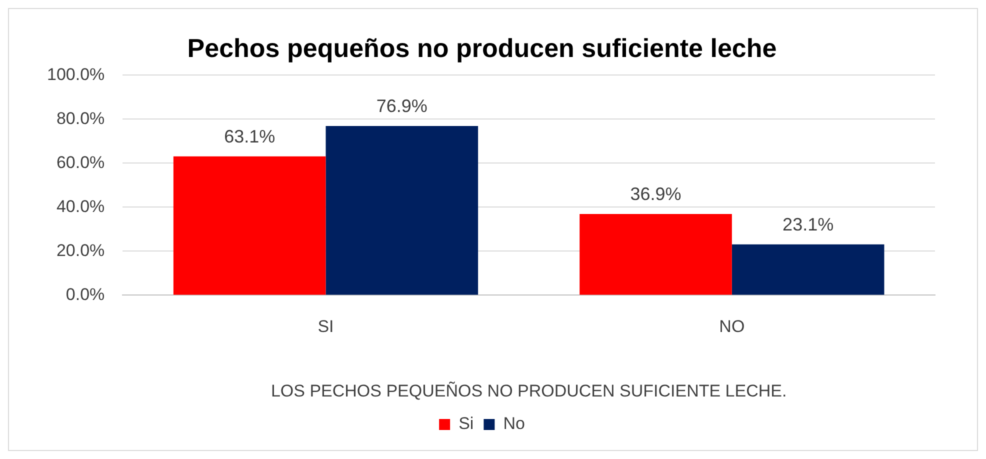  I want to click on y-tick-label: 60.0%, so click(80, 162).